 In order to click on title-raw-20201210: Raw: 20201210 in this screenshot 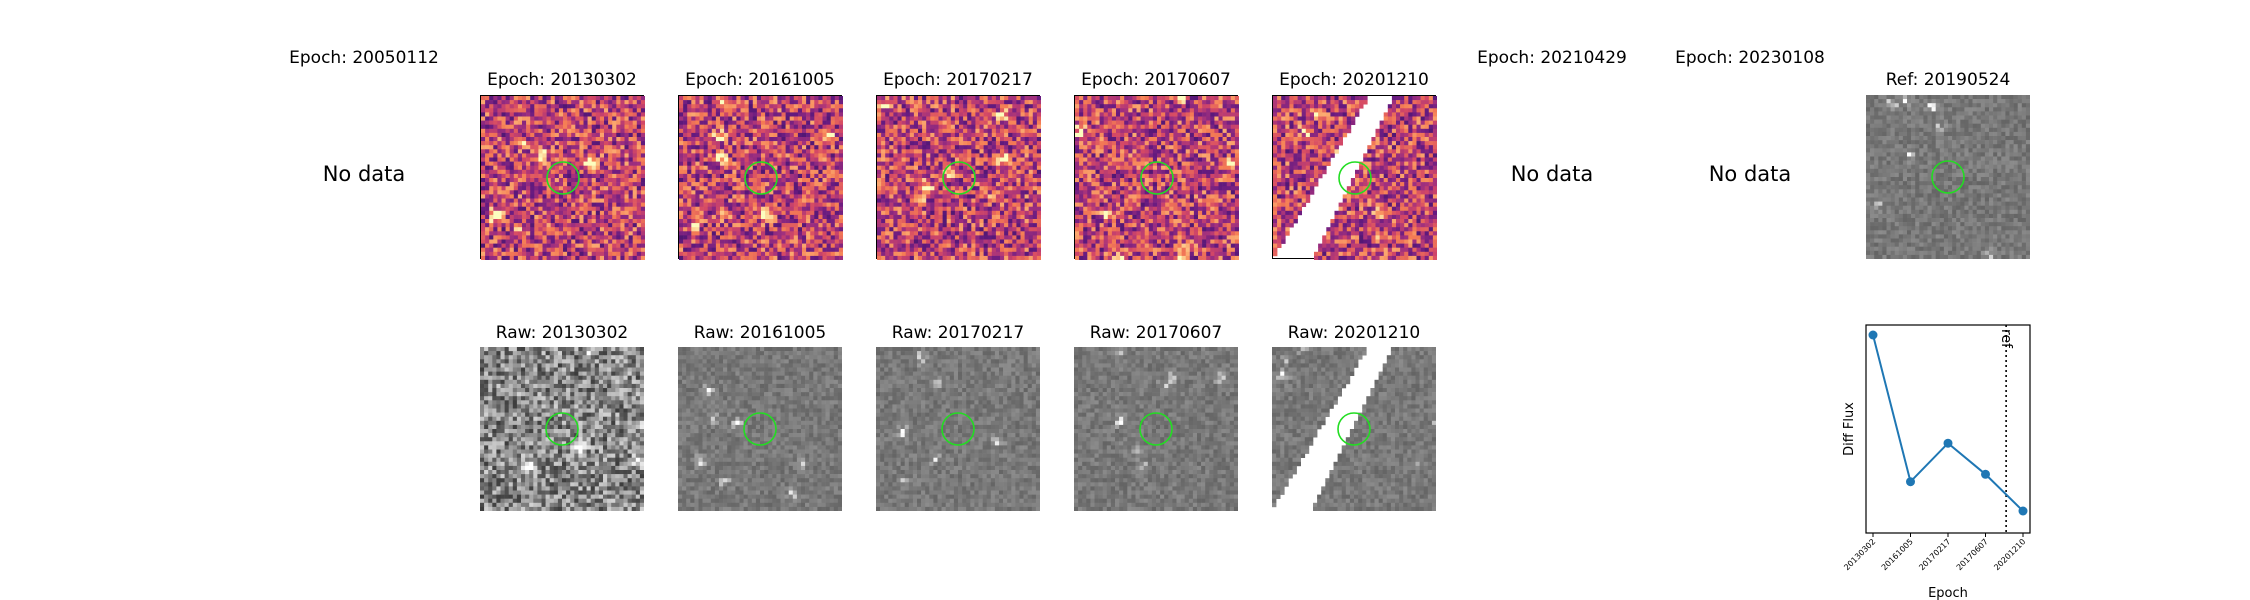, I will do `click(1354, 333)`.